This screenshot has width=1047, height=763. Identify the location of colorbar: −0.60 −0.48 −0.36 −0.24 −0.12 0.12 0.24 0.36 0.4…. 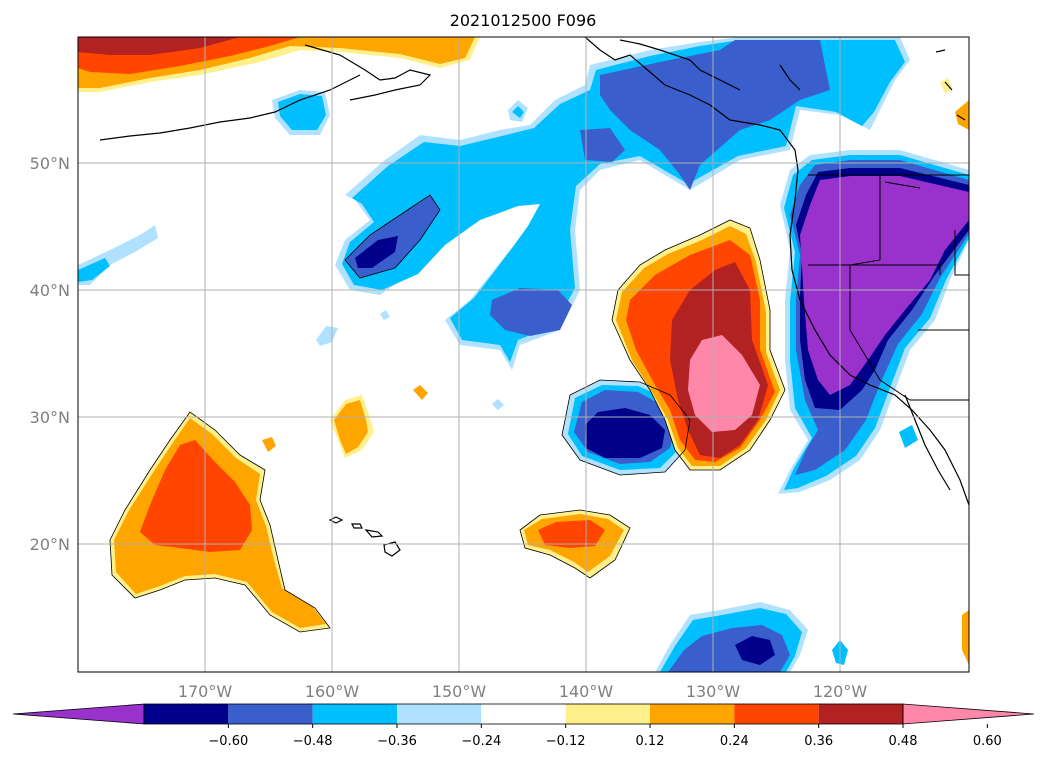
(523, 726).